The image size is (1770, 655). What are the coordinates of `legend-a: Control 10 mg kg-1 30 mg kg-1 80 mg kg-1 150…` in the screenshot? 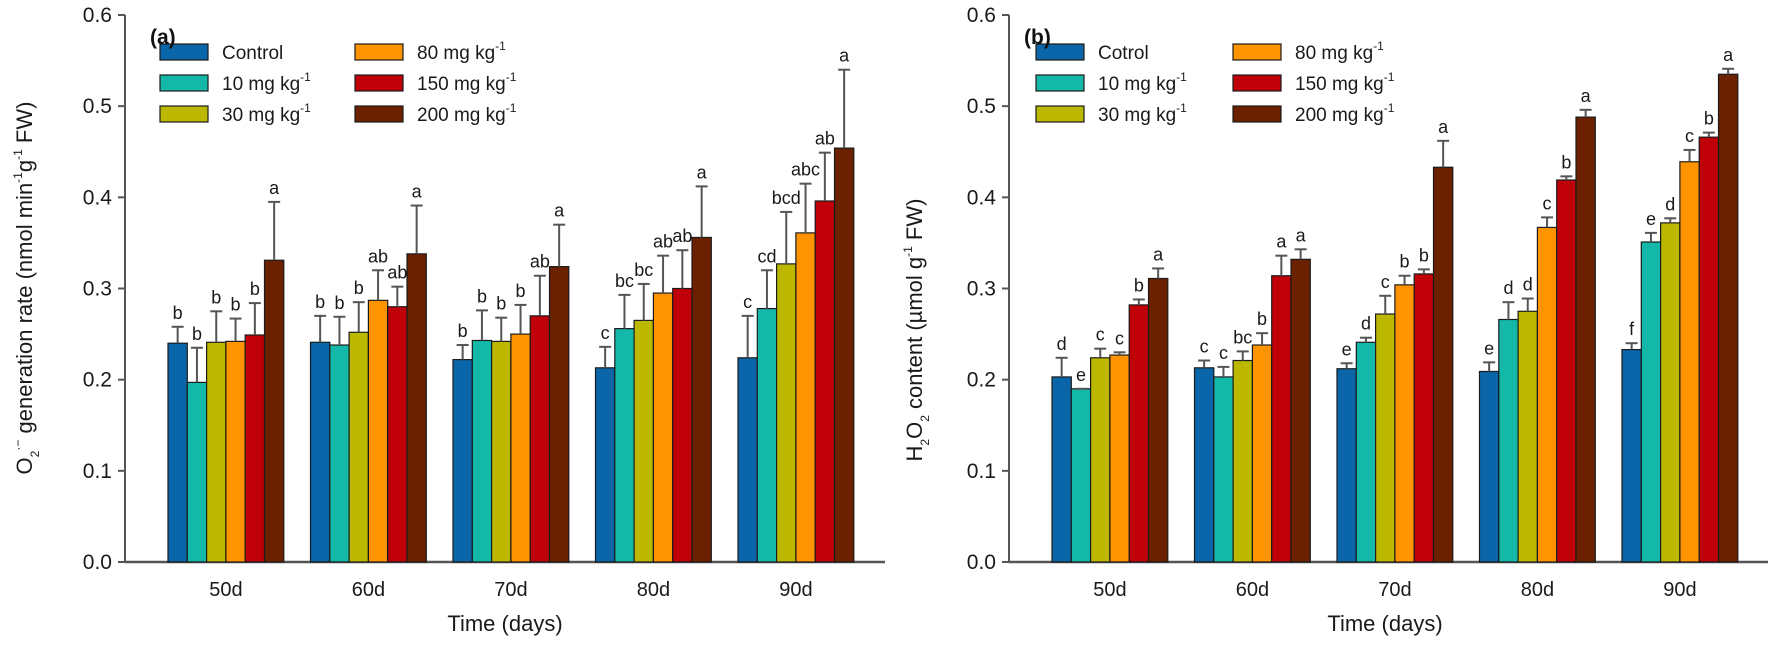 It's located at (338, 82).